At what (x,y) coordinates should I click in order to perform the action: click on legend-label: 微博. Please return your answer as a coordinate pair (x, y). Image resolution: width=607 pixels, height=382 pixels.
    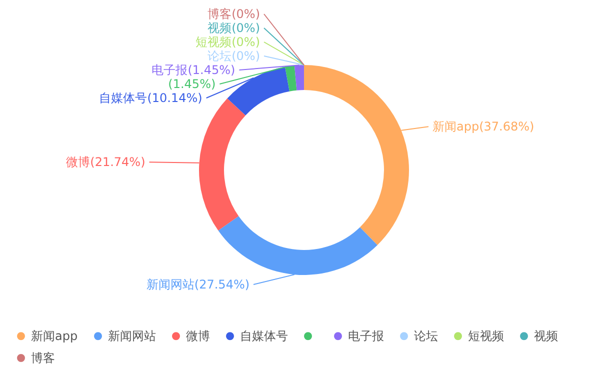
    Looking at the image, I should click on (198, 336).